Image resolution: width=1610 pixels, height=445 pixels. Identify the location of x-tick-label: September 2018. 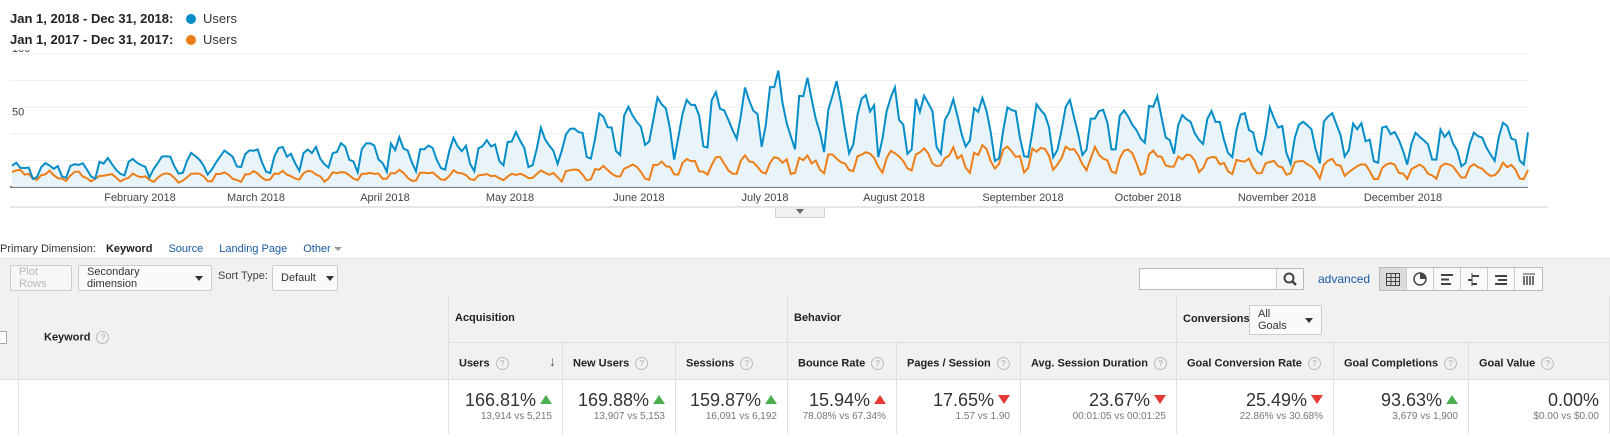
(1022, 198).